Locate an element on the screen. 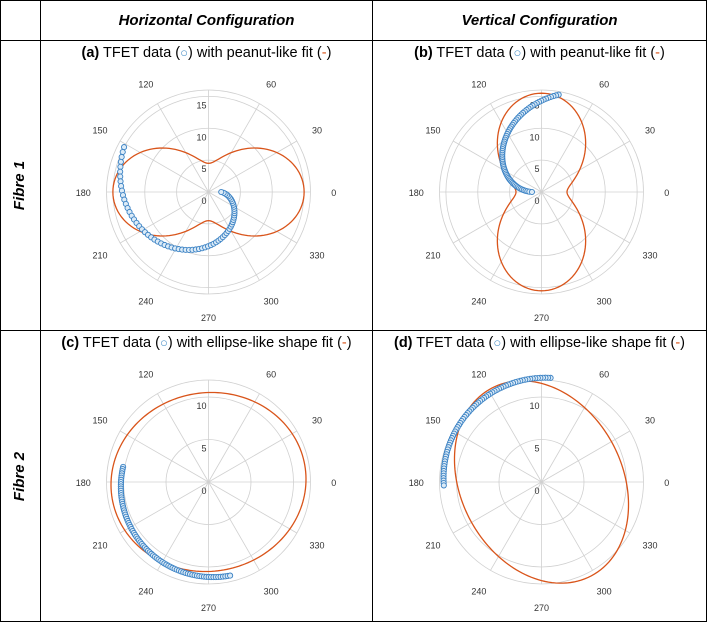 This screenshot has height=622, width=707. panel-c-title-post: ) is located at coordinates (349, 343).